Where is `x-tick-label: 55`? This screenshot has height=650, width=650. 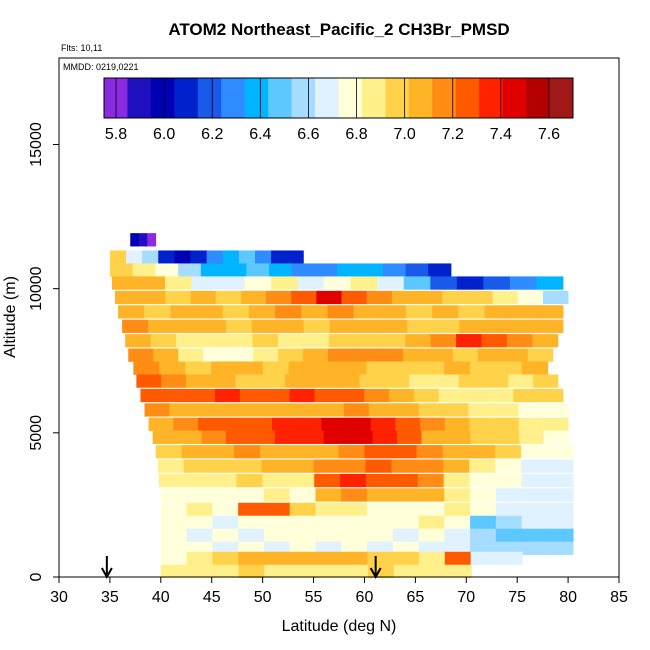
x-tick-label: 55 is located at coordinates (314, 597).